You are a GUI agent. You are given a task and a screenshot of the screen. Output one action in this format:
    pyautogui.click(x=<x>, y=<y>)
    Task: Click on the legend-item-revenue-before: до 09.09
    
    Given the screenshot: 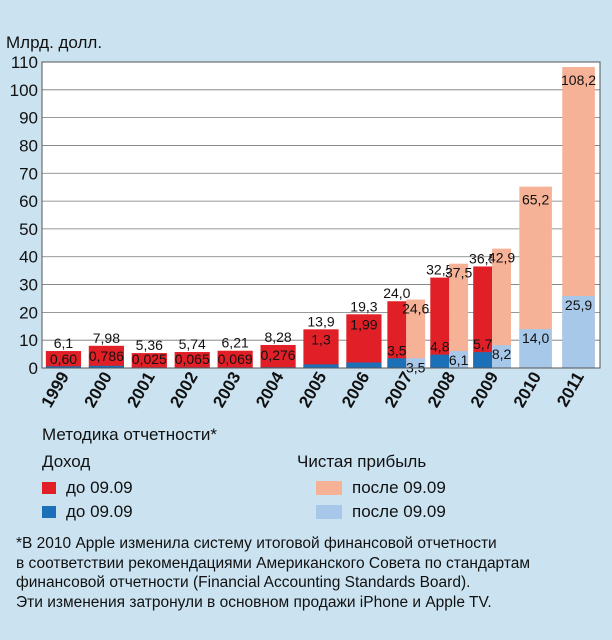 What is the action you would take?
    pyautogui.click(x=87, y=488)
    